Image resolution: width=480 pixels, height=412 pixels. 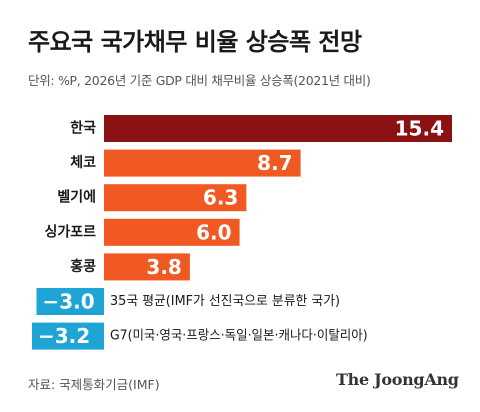 I want to click on value-label-2: 6.3, so click(x=220, y=198).